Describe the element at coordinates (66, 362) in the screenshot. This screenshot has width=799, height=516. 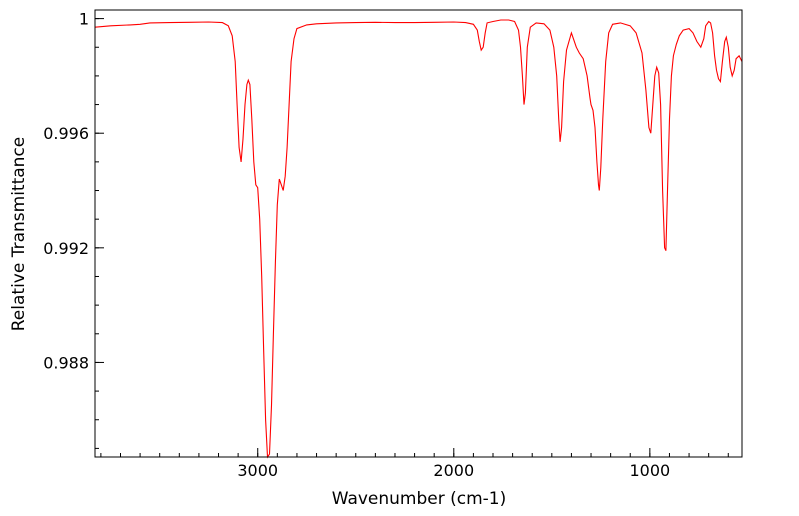
I see `y-tick-label: 0.988` at that location.